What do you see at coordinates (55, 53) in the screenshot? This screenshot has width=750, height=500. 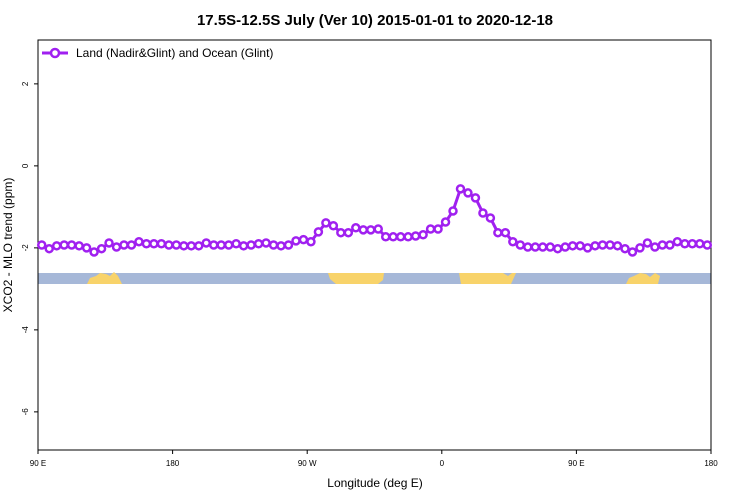 I see `legend-marker` at bounding box center [55, 53].